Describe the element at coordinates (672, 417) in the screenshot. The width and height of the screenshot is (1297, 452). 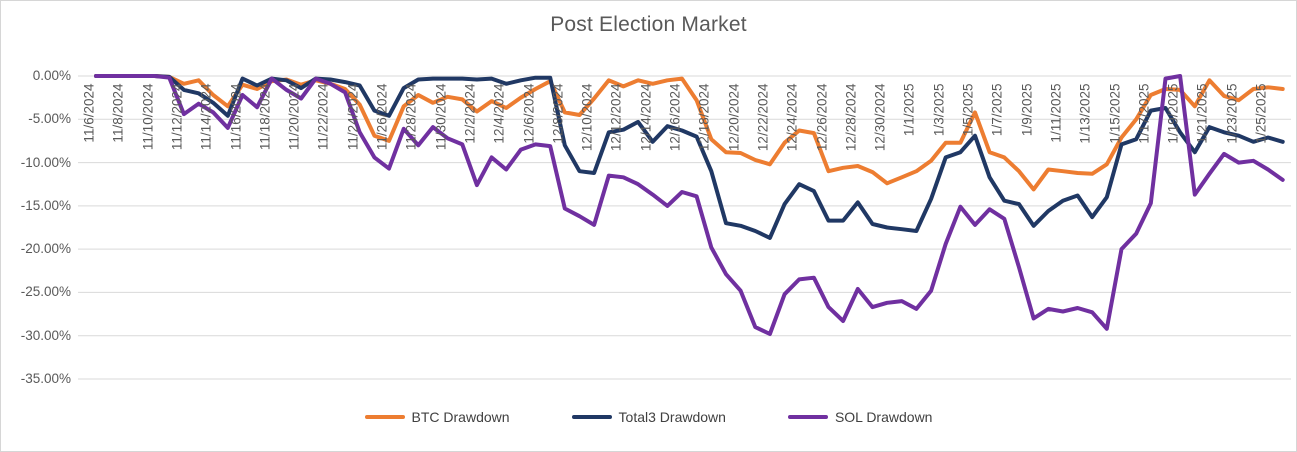
I see `legend-label: Total3 Drawdown` at that location.